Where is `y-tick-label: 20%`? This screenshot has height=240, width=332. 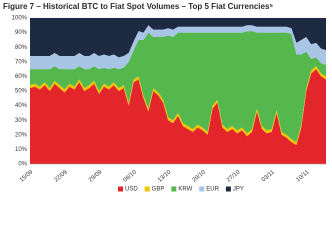
y-tick-label: 20% is located at coordinates (21, 135).